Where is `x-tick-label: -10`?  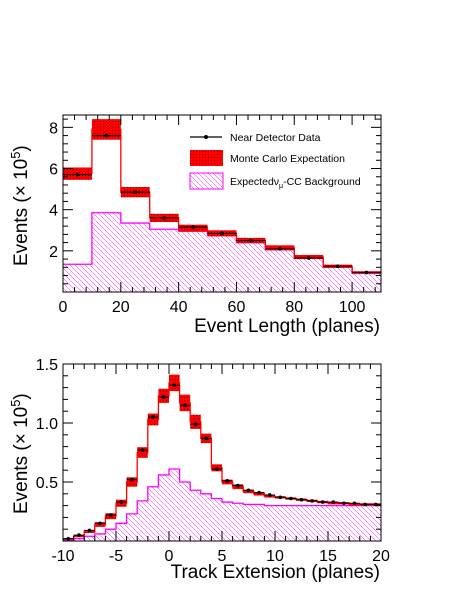 x-tick-label: -10 is located at coordinates (62, 556).